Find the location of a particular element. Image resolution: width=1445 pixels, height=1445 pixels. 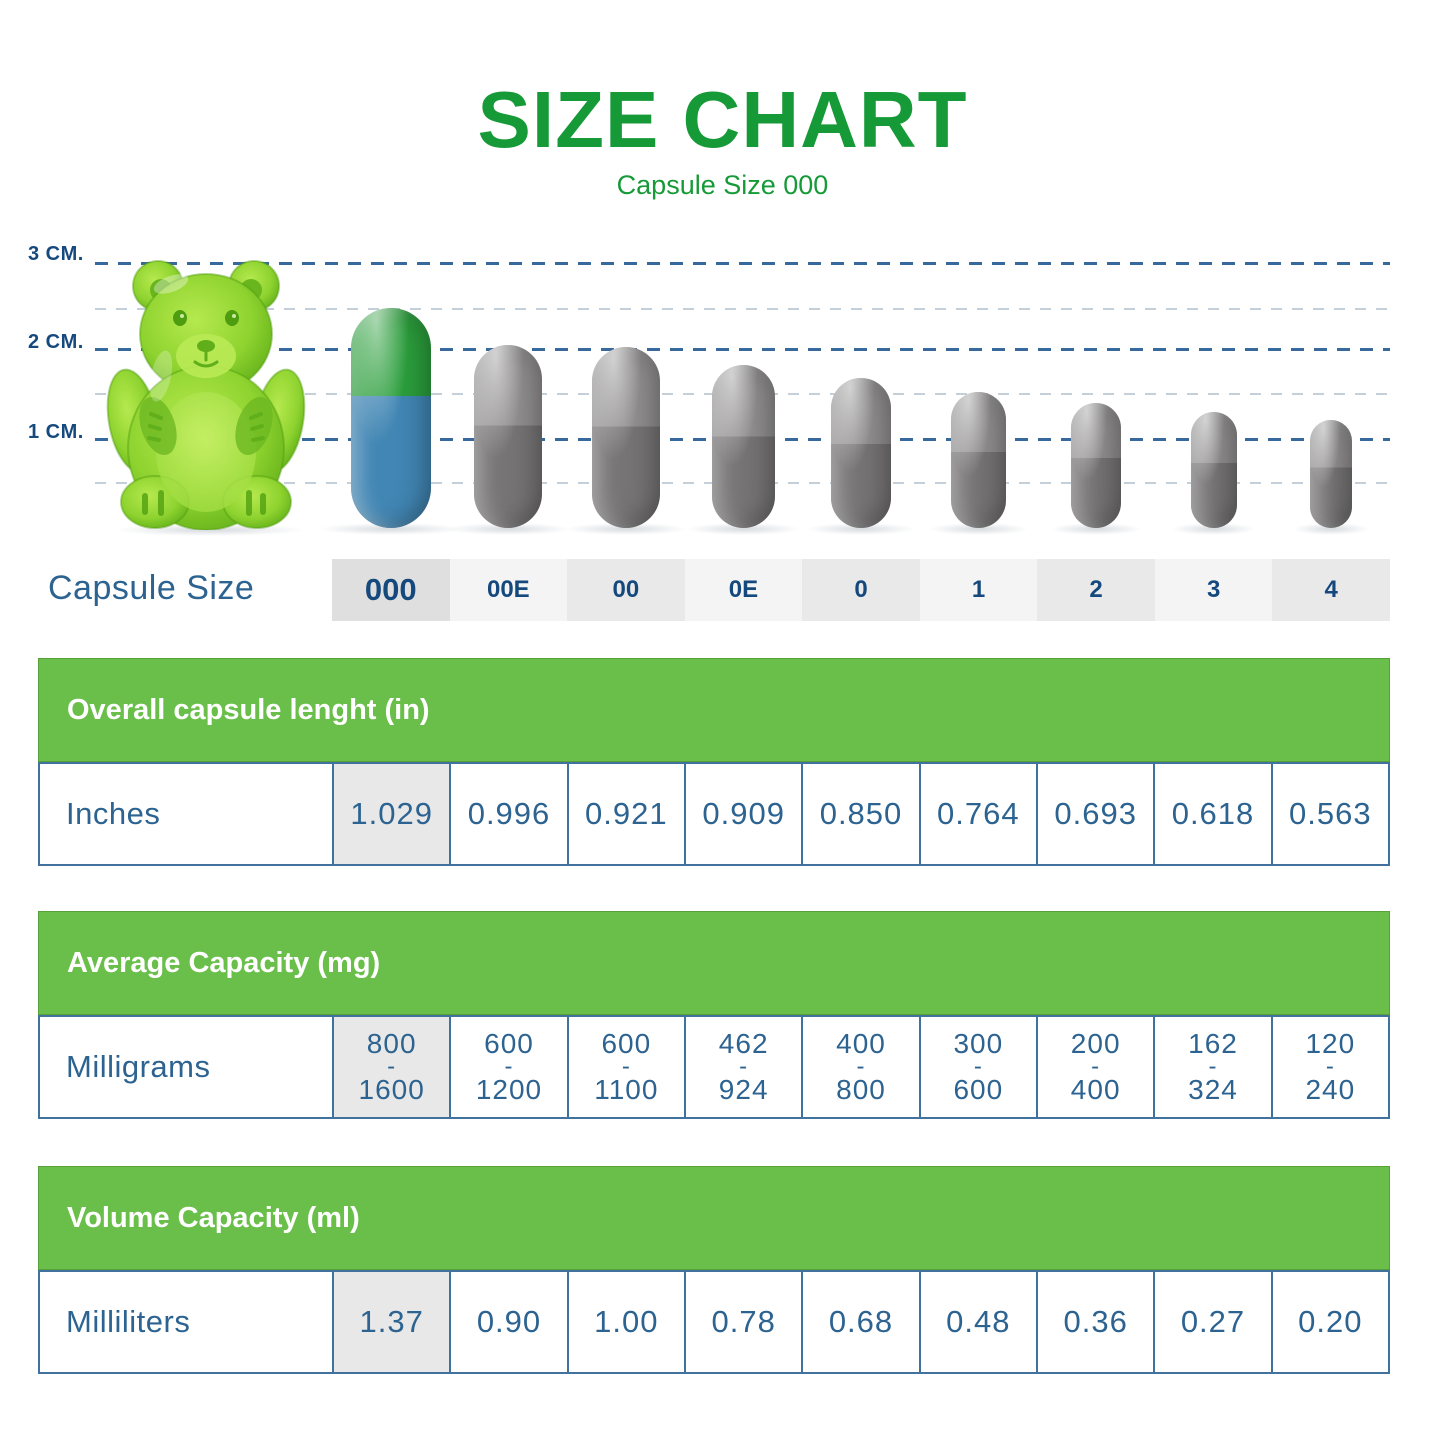

volume-capacity-value-0E: 0.78 is located at coordinates (742, 1322).